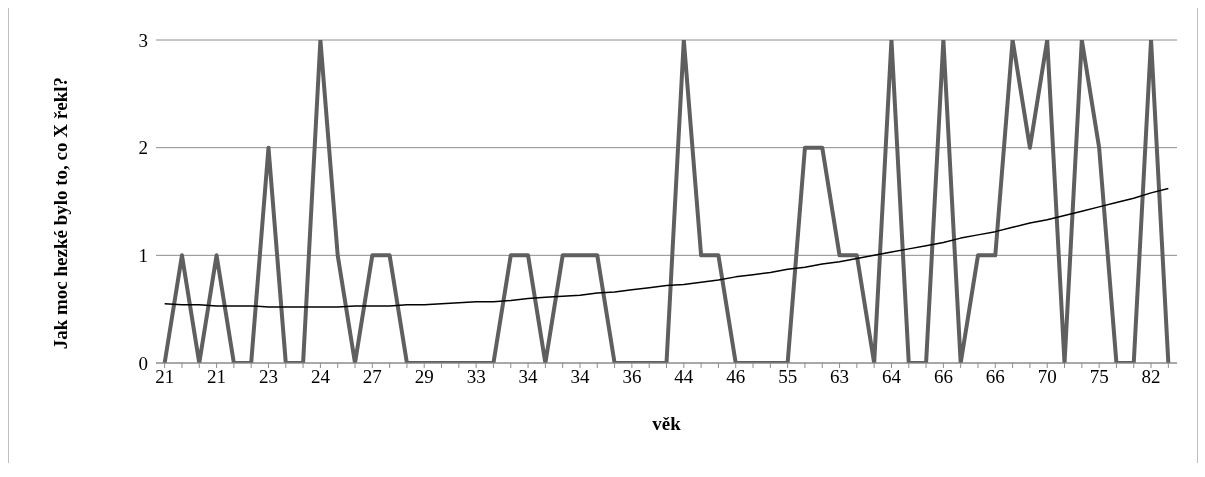  Describe the element at coordinates (143, 40) in the screenshot. I see `y-tick-label: 3` at that location.